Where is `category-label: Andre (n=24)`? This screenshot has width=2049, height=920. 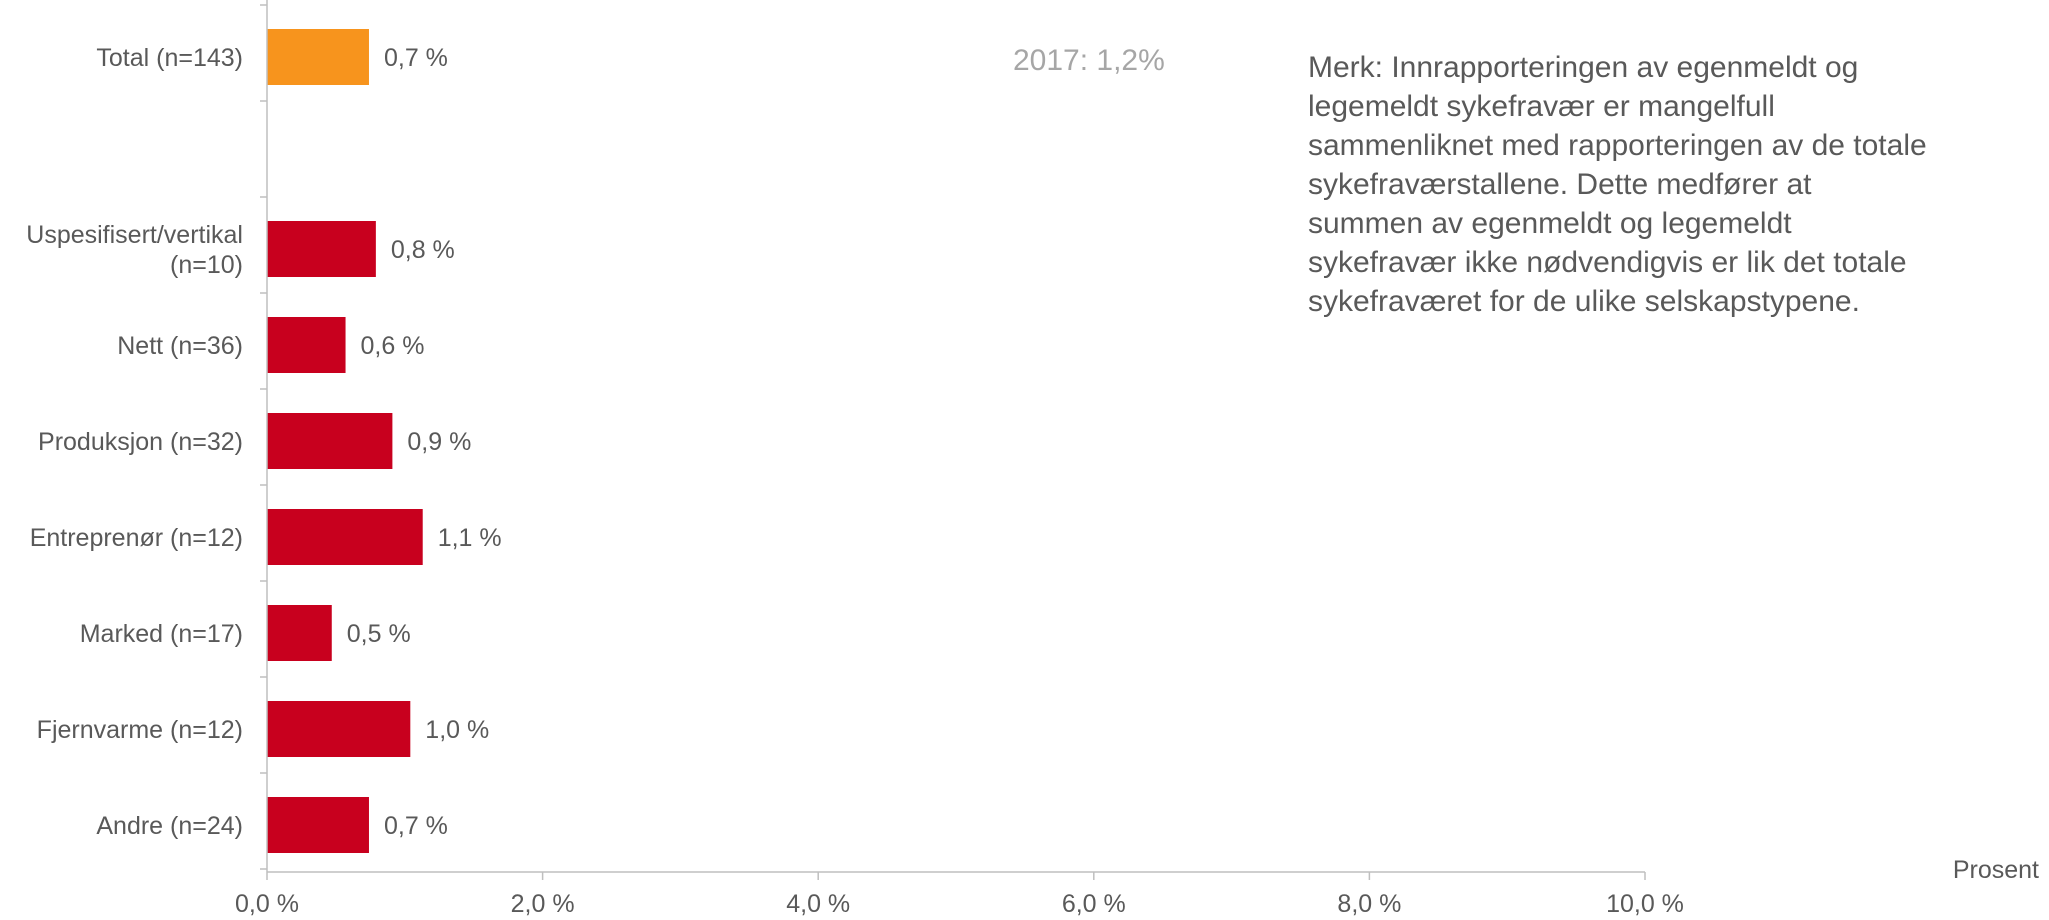
category-label: Andre (n=24) is located at coordinates (169, 826).